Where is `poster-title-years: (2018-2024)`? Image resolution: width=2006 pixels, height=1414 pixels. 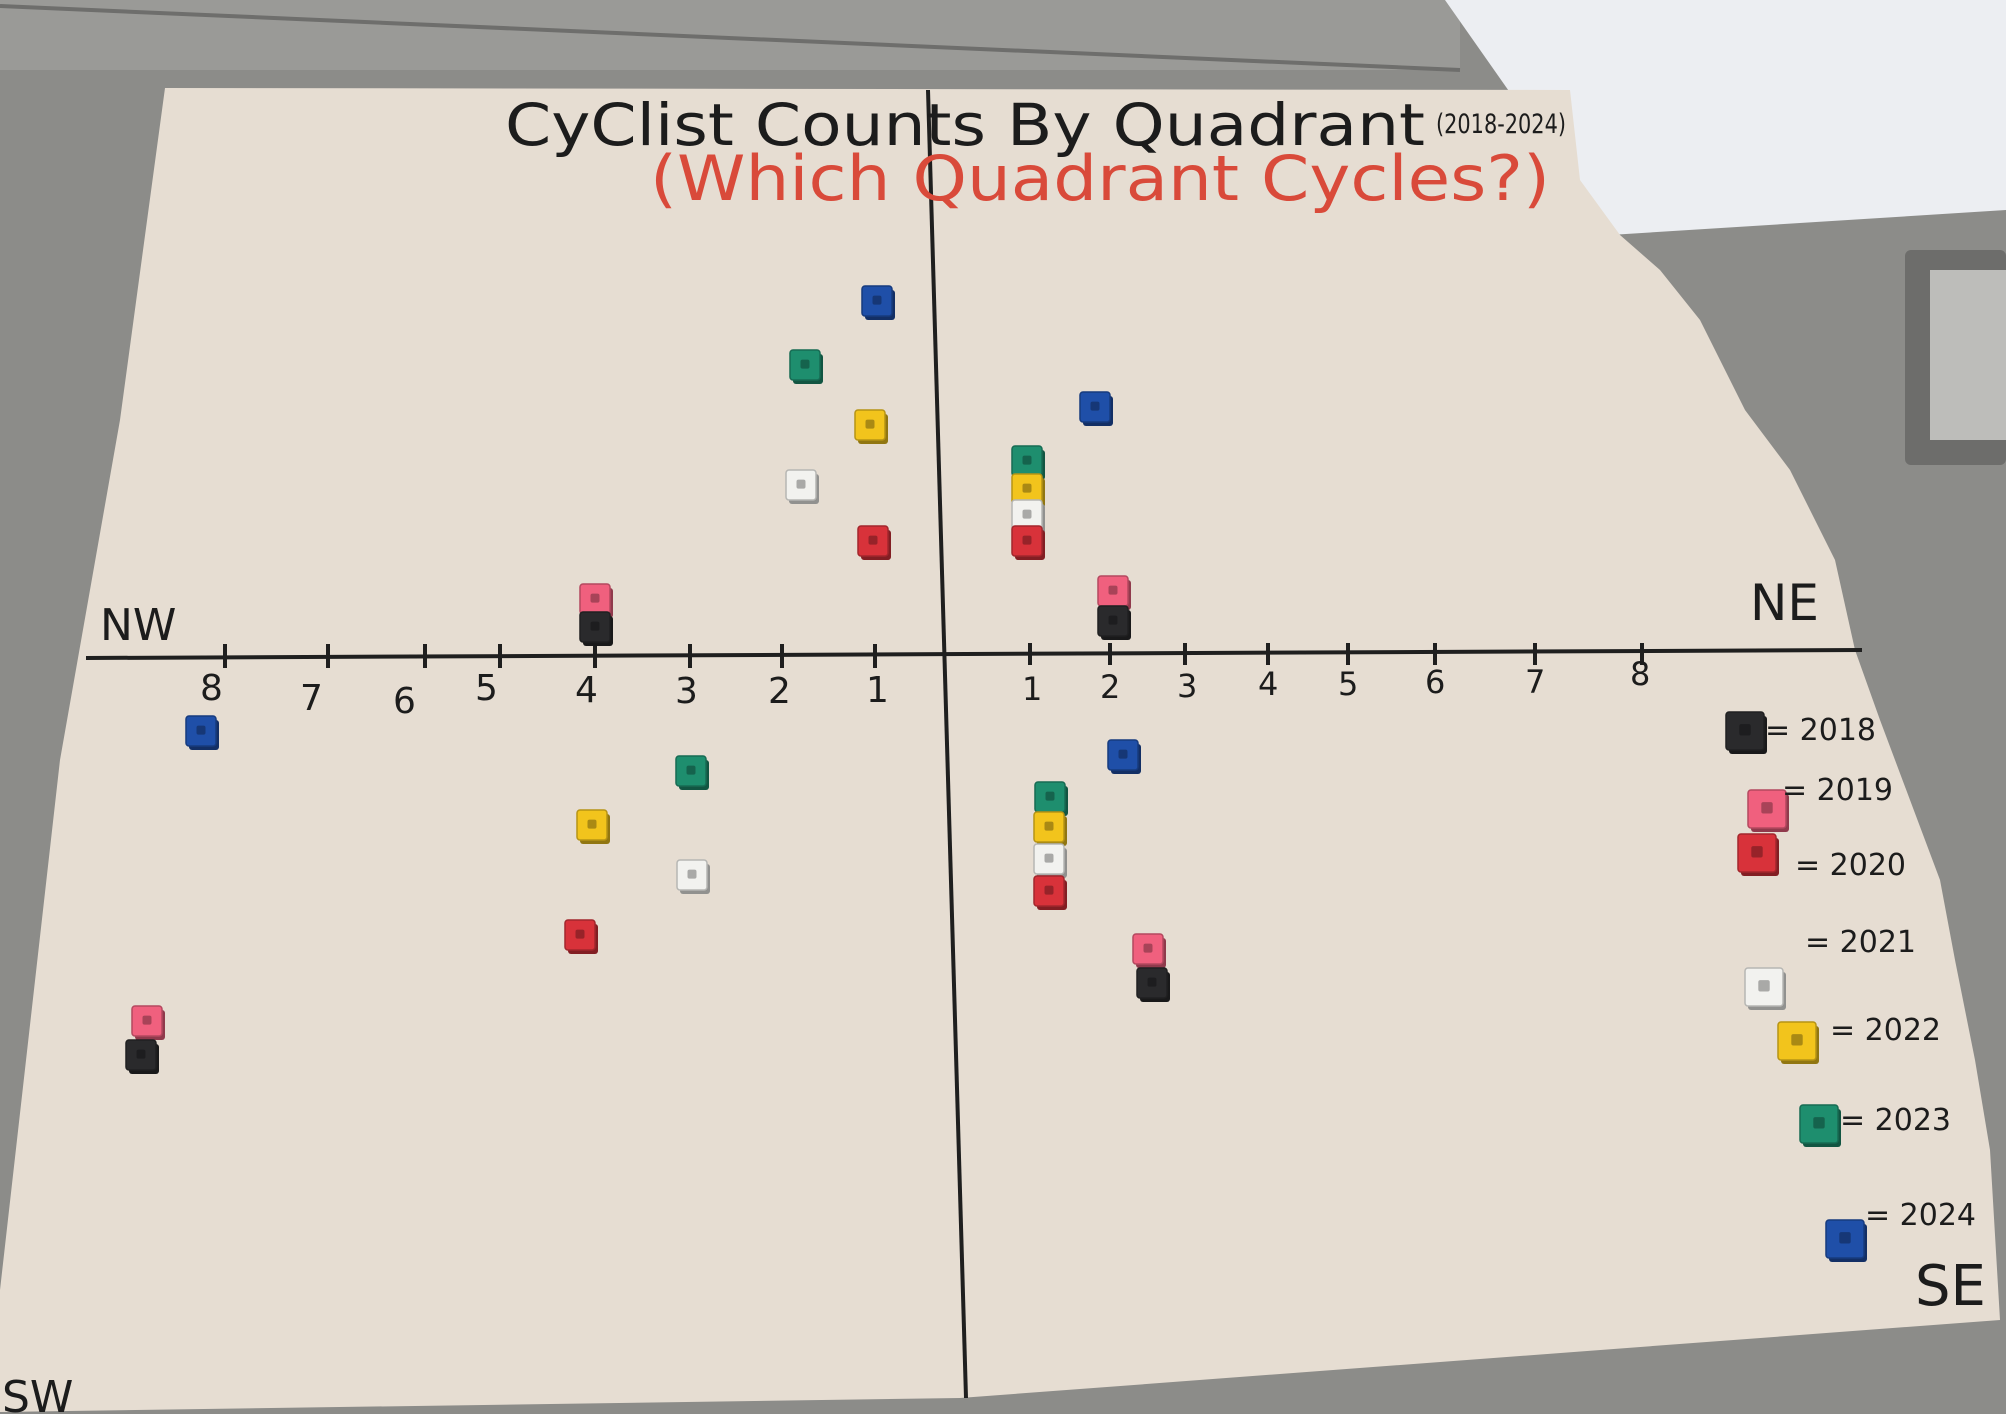
poster-title-years: (2018-2024) is located at coordinates (1501, 124).